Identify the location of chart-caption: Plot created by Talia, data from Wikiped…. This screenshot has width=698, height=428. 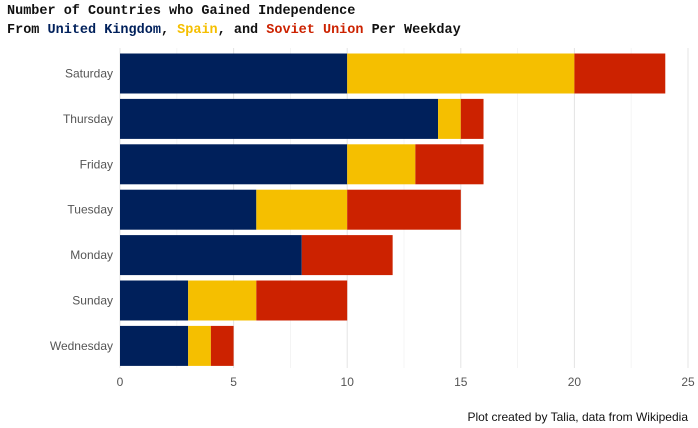
(577, 417).